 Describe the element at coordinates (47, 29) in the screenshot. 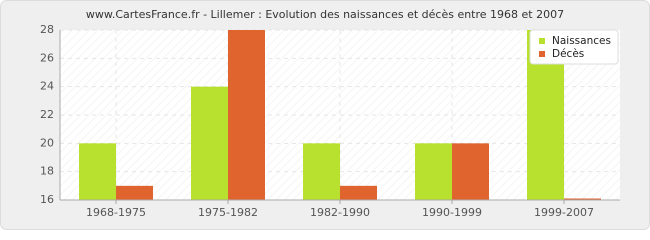

I see `y-tick-label: 28` at that location.